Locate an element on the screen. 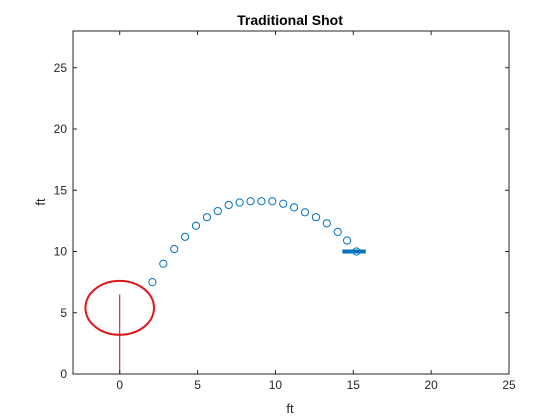 The image size is (560, 420). x-tick-label: 20 is located at coordinates (431, 385).